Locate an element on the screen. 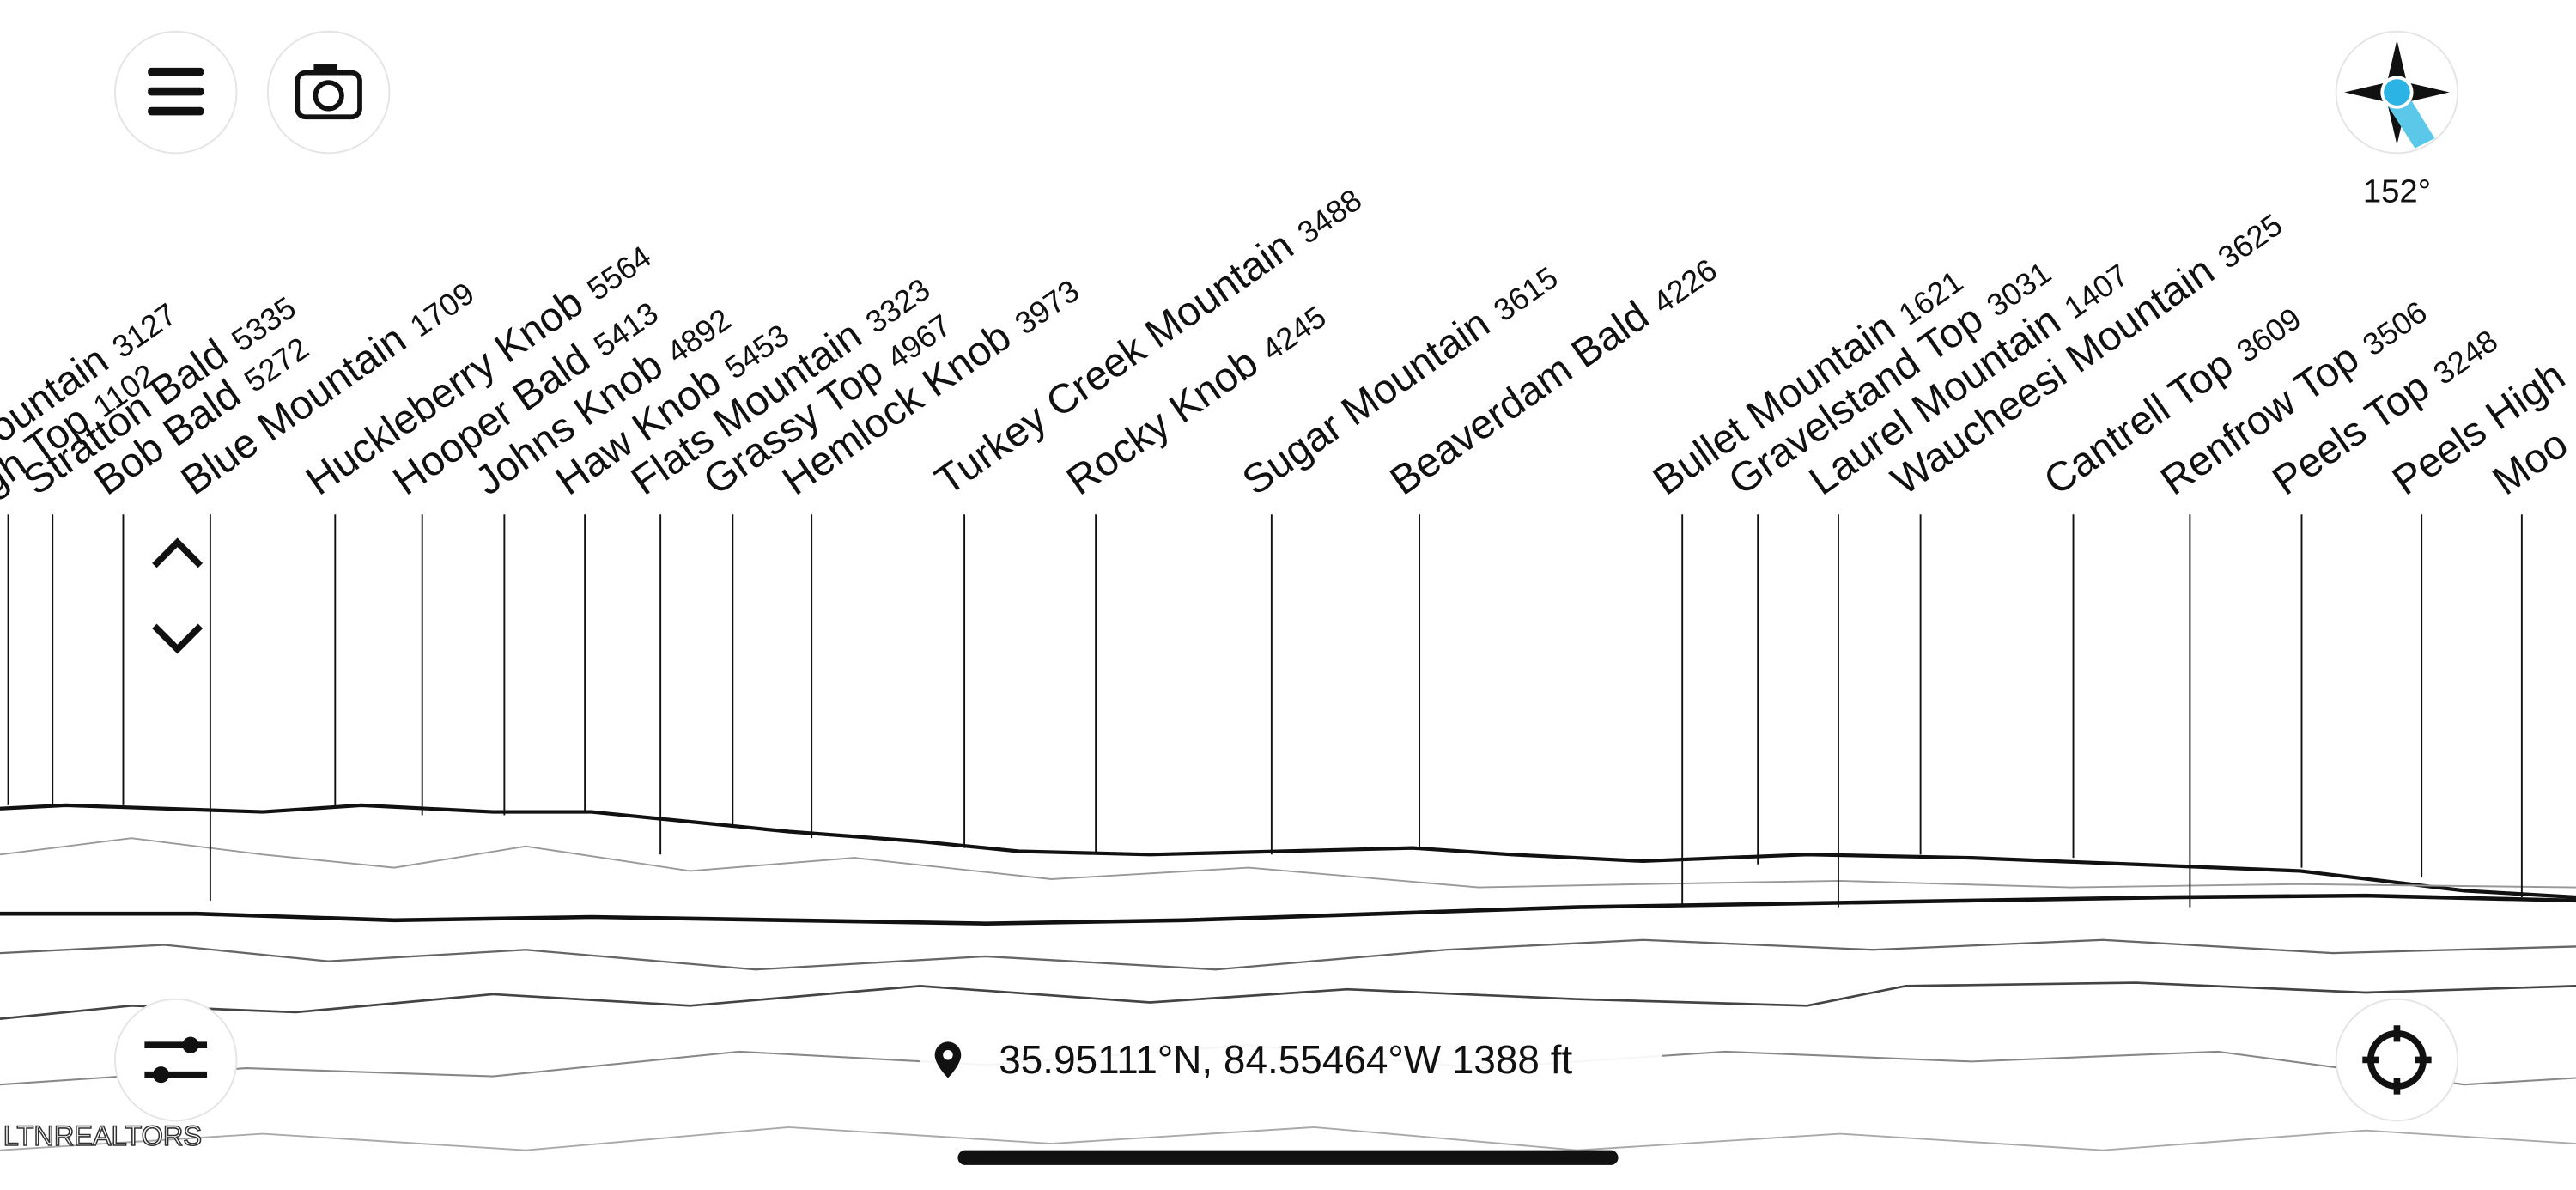  heading: 152° is located at coordinates (2397, 191).